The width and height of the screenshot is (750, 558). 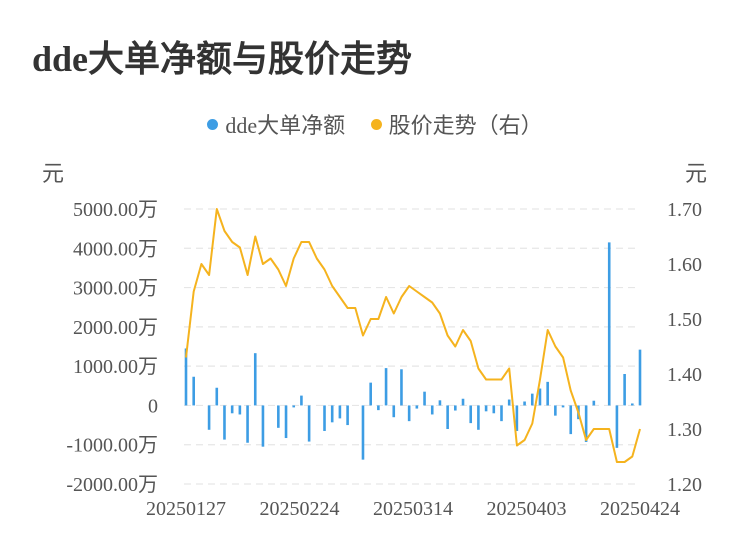 I want to click on y-left-tick-label: 3000.00万, so click(x=115, y=289).